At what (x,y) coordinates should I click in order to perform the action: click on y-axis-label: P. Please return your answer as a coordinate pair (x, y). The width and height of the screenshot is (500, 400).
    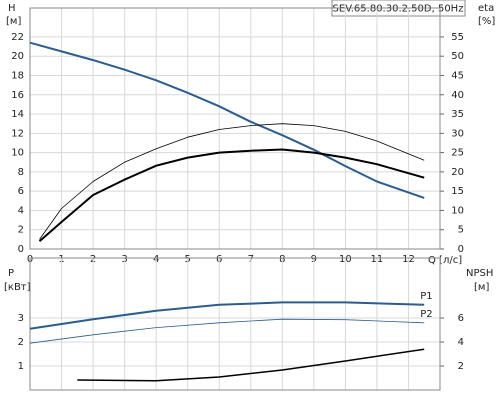
    Looking at the image, I should click on (11, 273).